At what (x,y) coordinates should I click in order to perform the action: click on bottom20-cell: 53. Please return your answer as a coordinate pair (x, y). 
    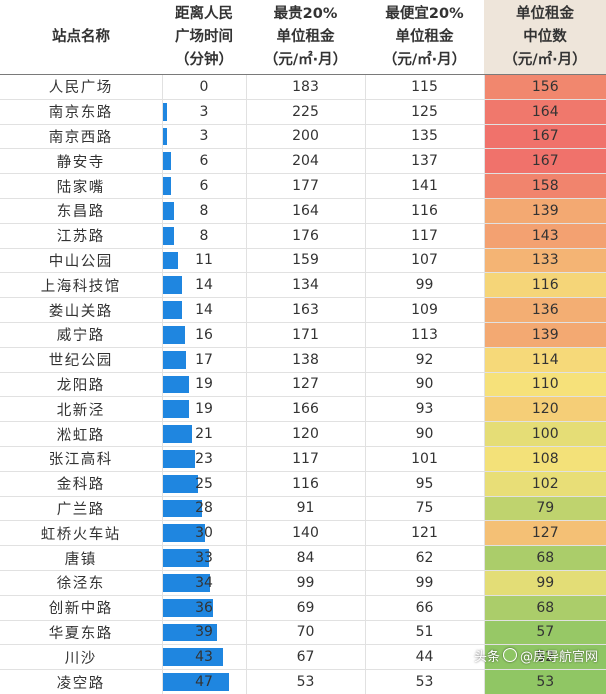
    Looking at the image, I should click on (425, 681).